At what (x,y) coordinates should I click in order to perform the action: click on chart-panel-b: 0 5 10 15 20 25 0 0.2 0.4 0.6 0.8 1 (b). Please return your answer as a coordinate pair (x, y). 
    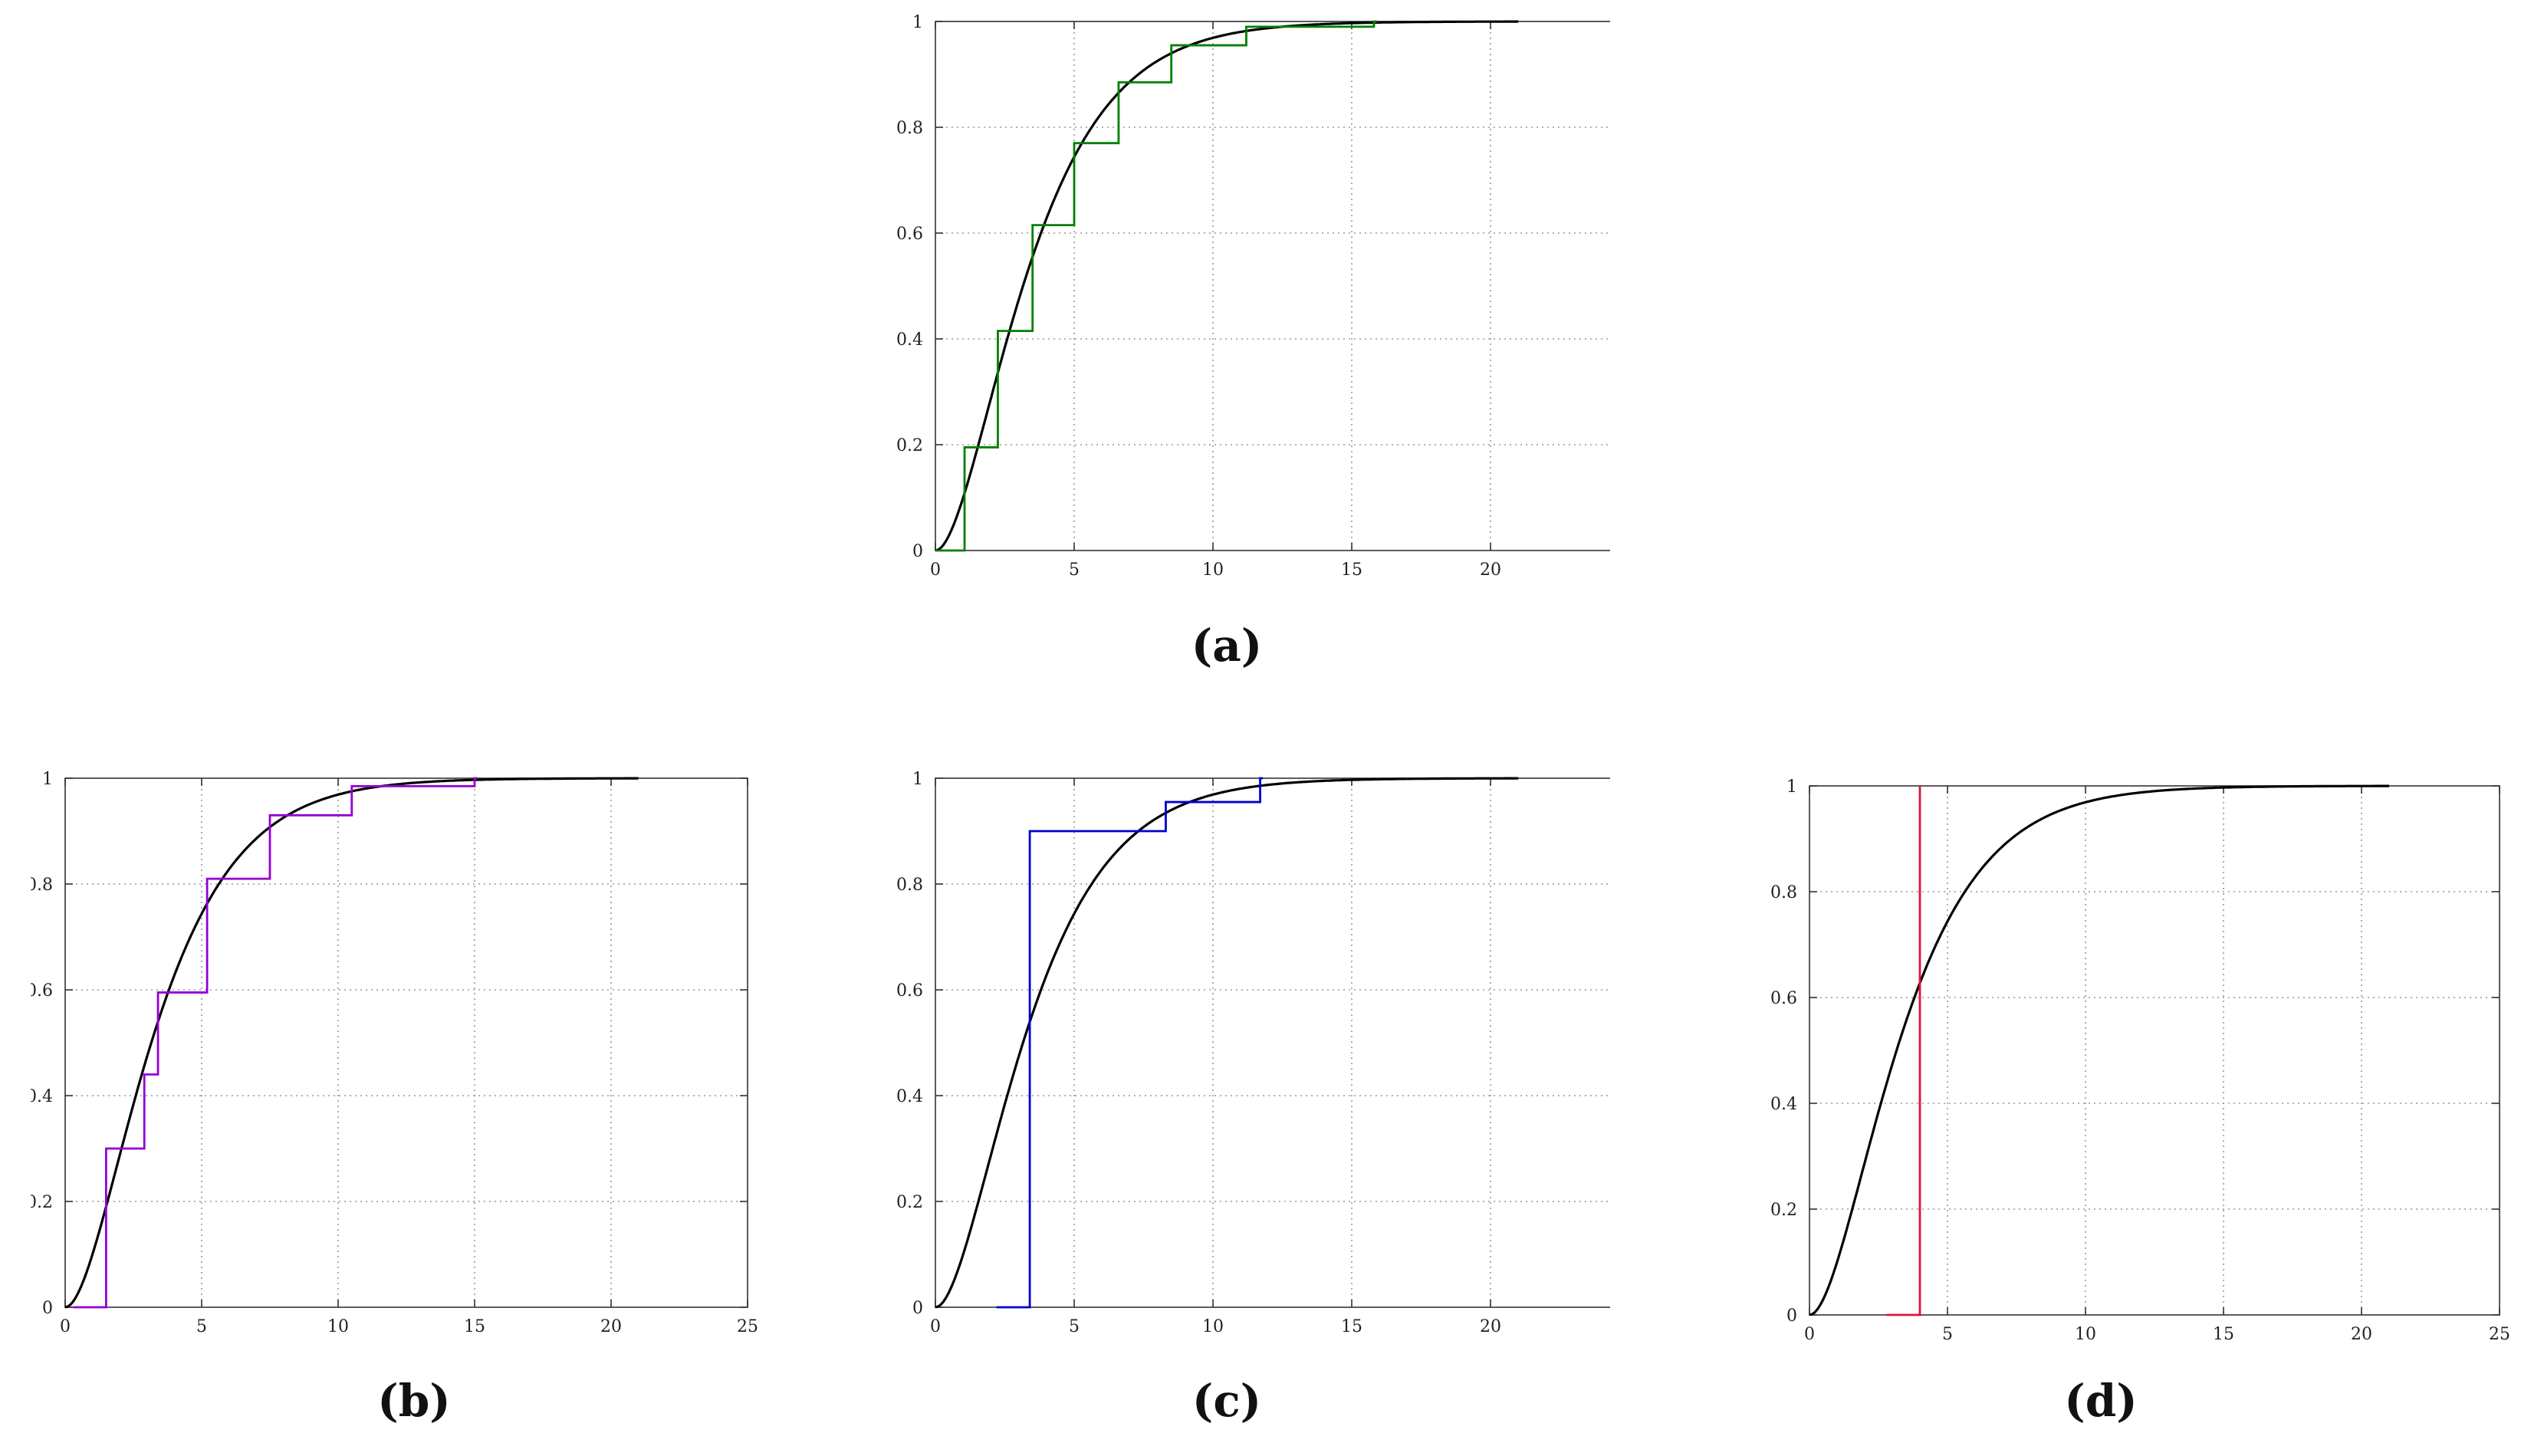
    Looking at the image, I should click on (414, 1091).